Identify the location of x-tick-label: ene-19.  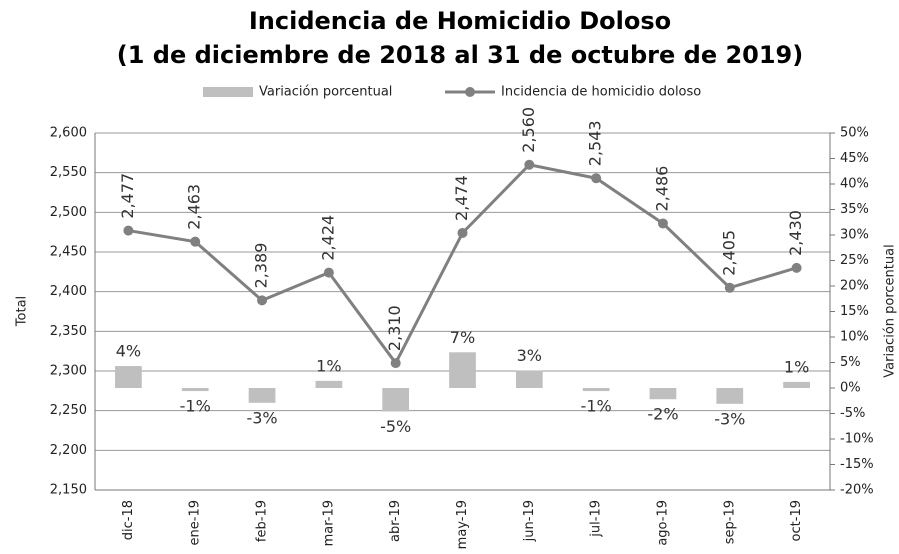
(195, 522).